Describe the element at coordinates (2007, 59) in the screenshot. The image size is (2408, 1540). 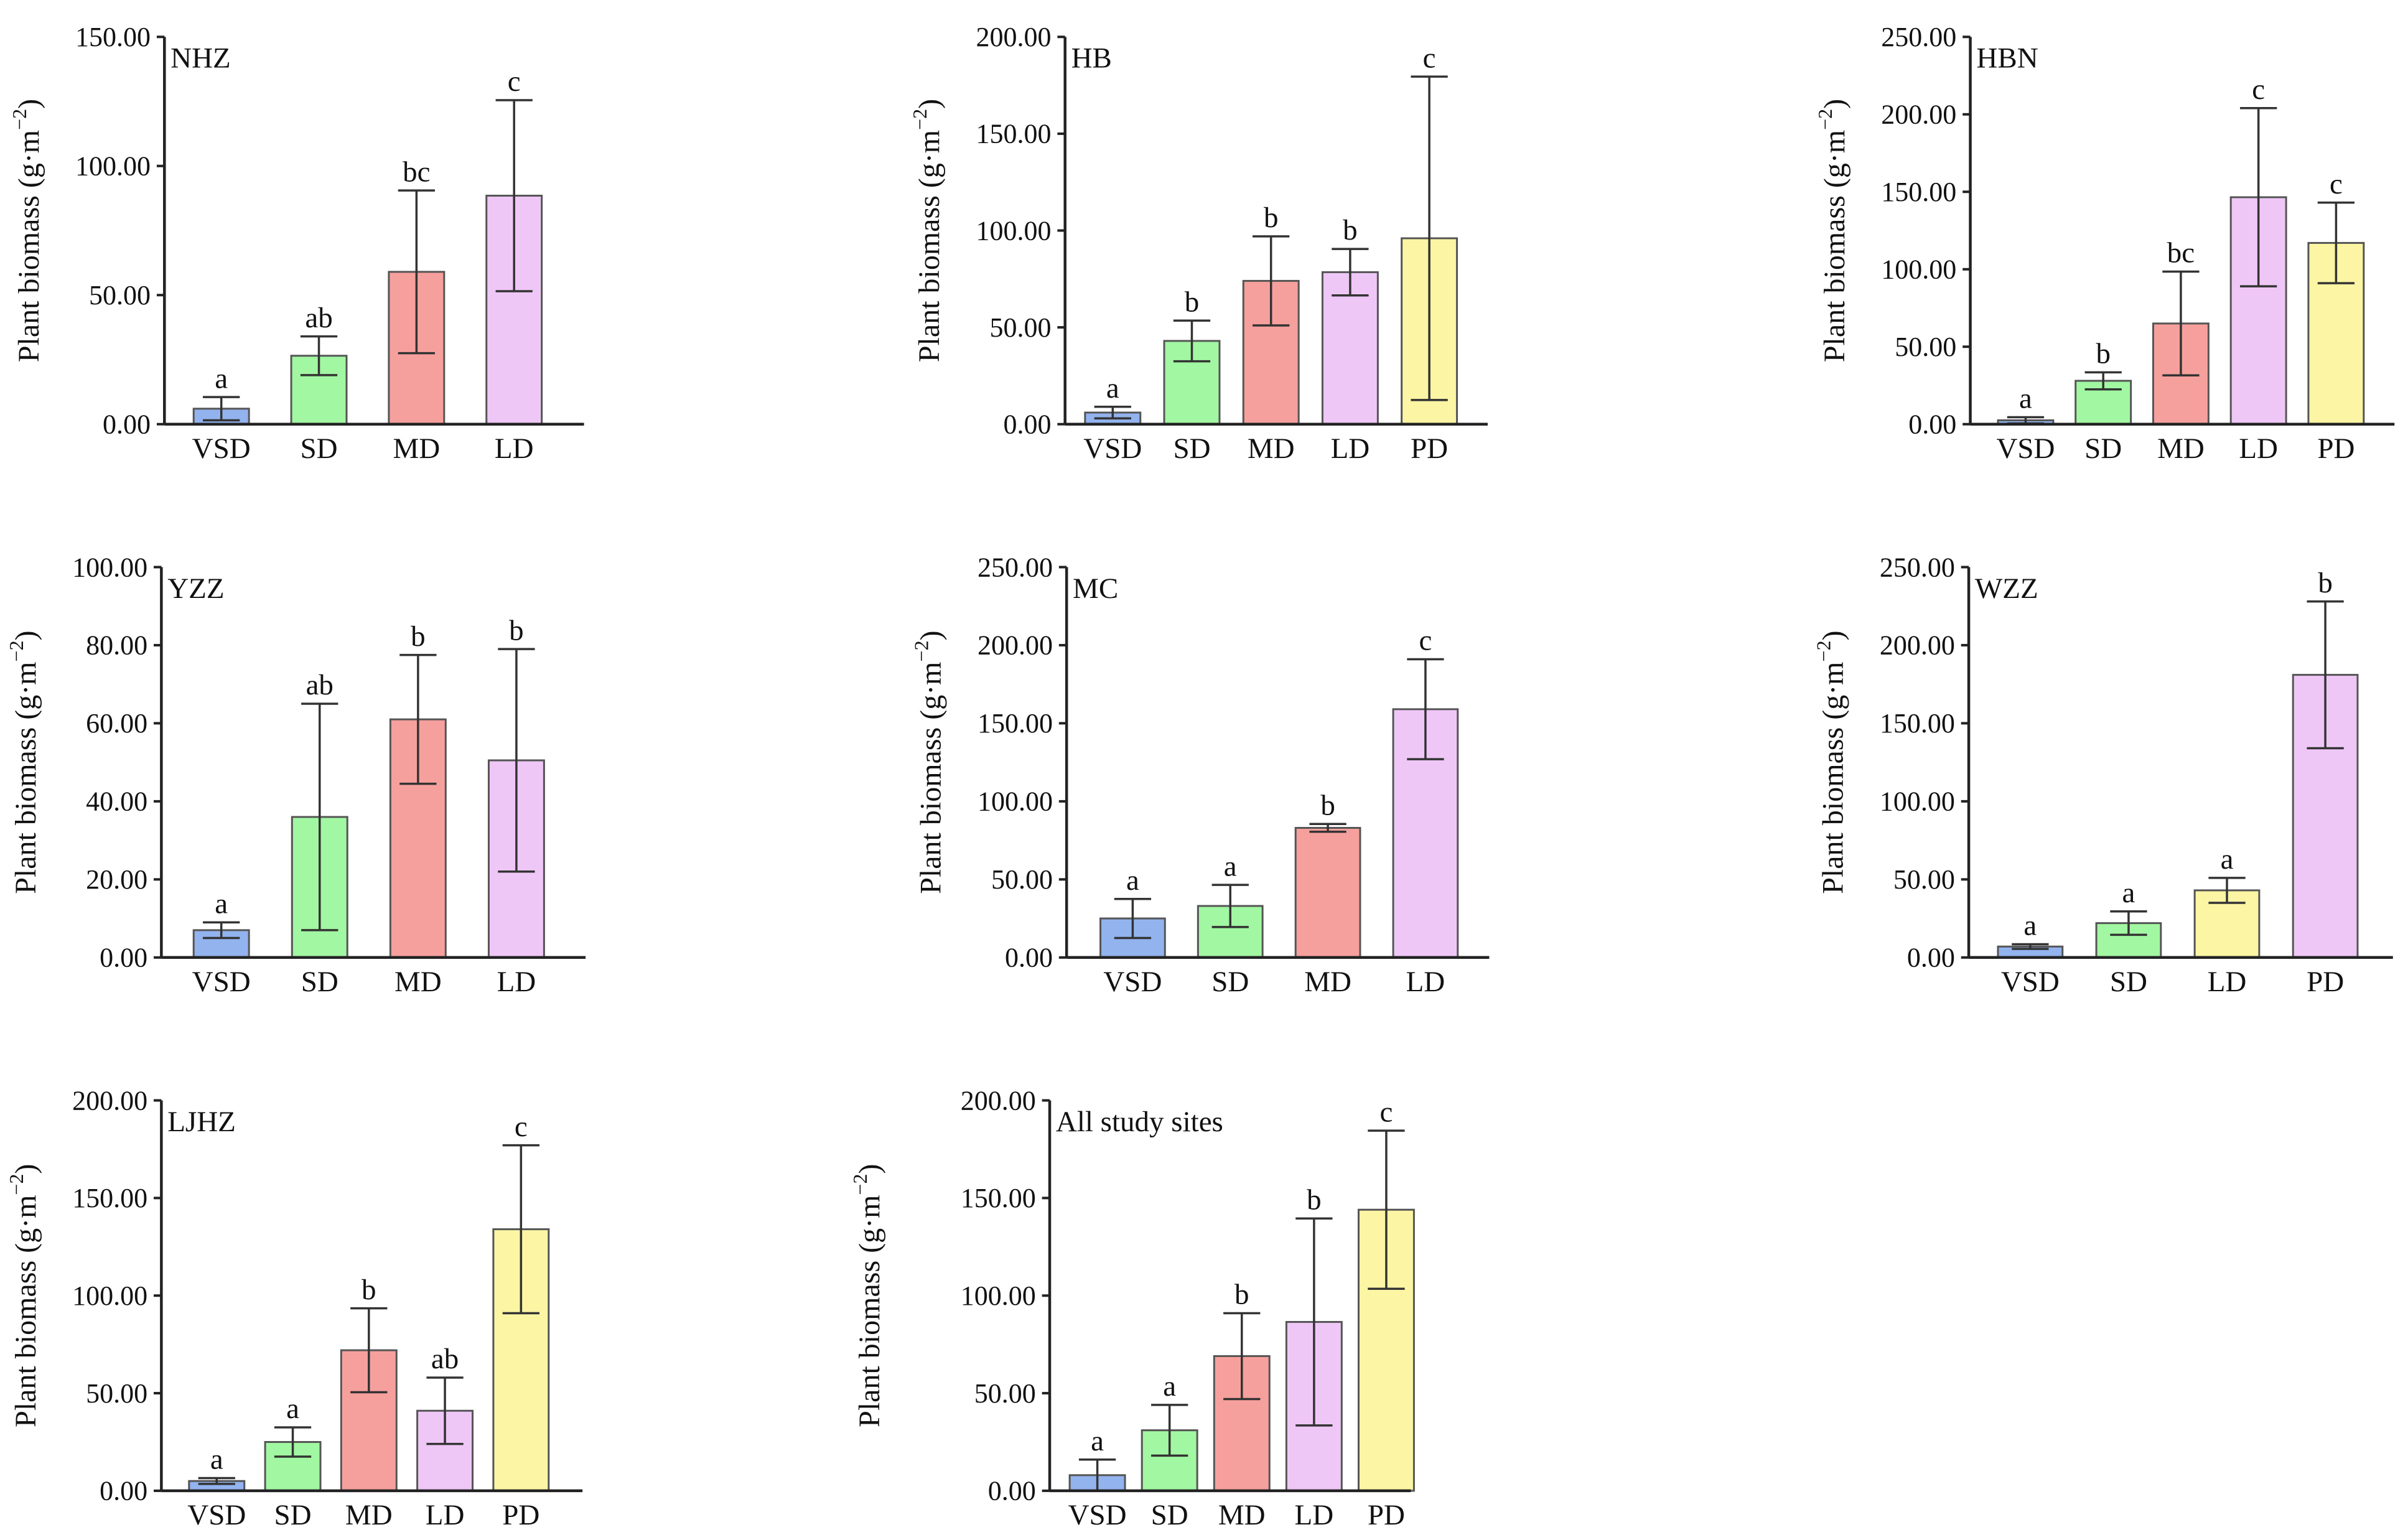
I see `panel-title: HBN` at that location.